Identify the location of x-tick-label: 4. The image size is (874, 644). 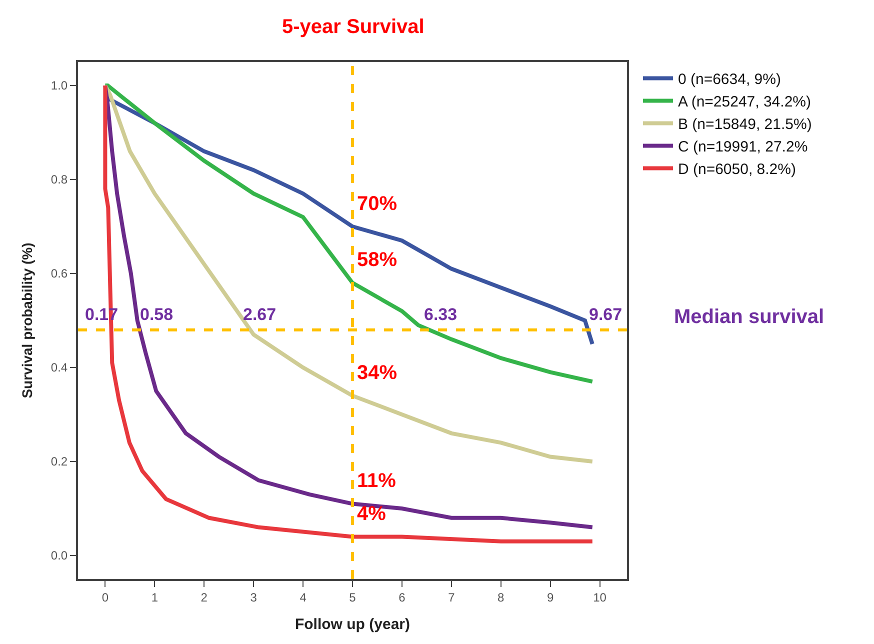
(303, 597).